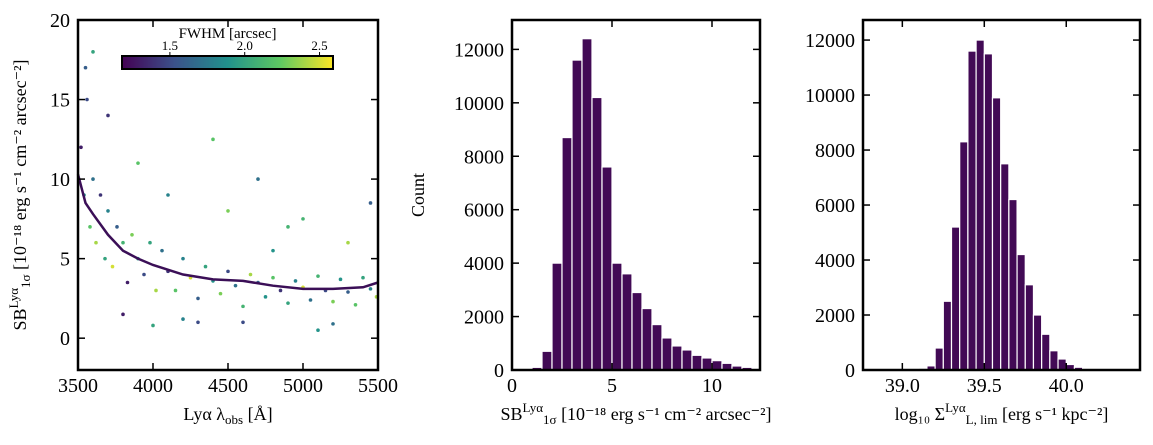 The width and height of the screenshot is (1153, 445). Describe the element at coordinates (1052, 414) in the screenshot. I see `axis-label-part: [erg s⁻¹ kpc⁻²]` at that location.